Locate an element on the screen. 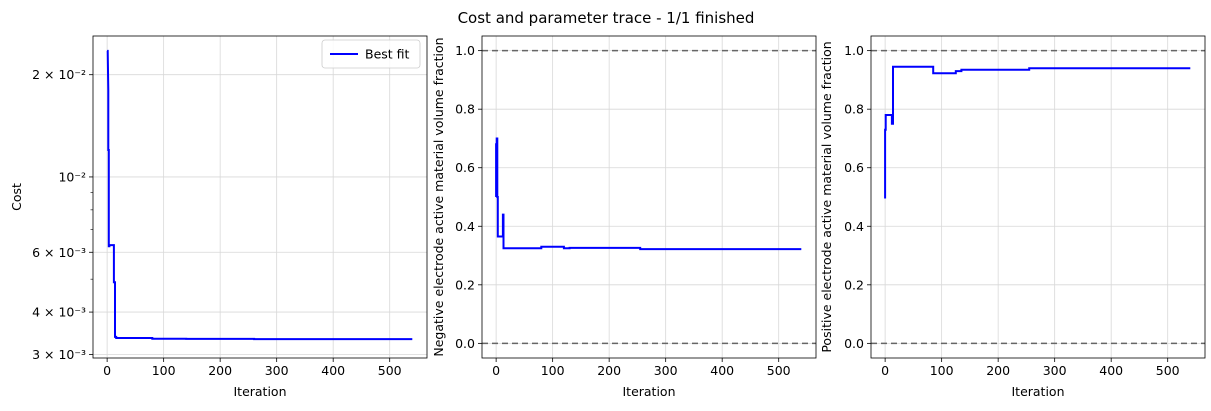  legend-entry: Best fit is located at coordinates (387, 54).